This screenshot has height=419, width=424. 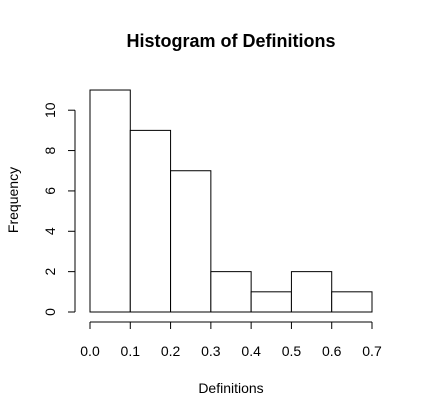 What do you see at coordinates (50, 191) in the screenshot?
I see `y-tick-label: 6` at bounding box center [50, 191].